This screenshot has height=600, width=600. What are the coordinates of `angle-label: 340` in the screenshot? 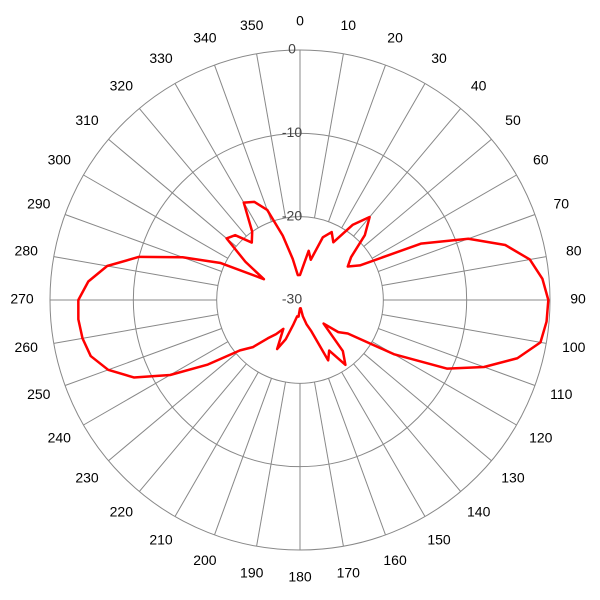 It's located at (205, 37).